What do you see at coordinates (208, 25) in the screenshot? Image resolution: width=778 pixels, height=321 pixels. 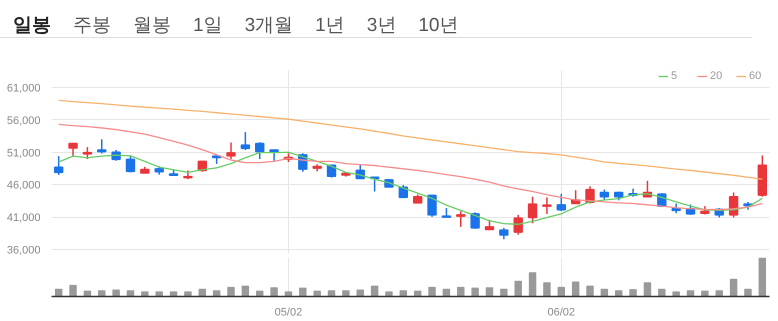 I see `text: 1일` at bounding box center [208, 25].